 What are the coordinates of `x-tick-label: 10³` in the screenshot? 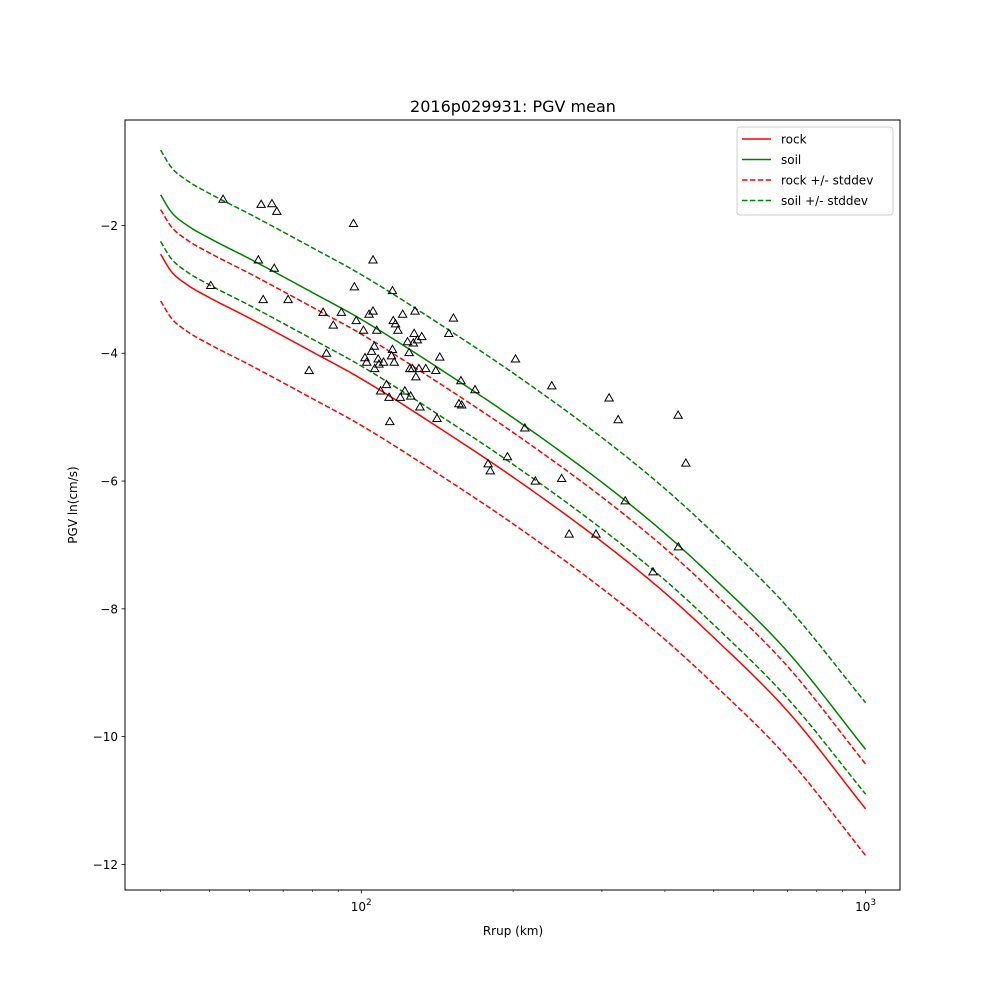 It's located at (865, 906).